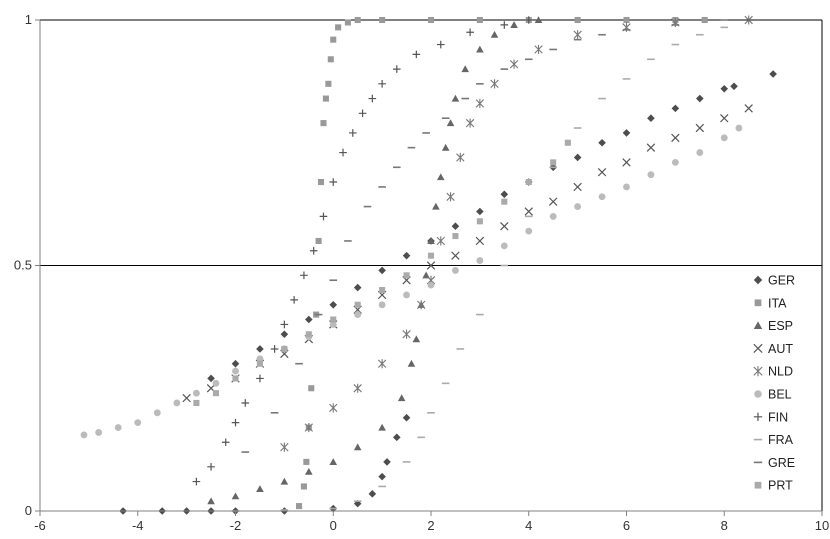 The width and height of the screenshot is (830, 539). Describe the element at coordinates (758, 303) in the screenshot. I see `legend-marker-ita` at that location.